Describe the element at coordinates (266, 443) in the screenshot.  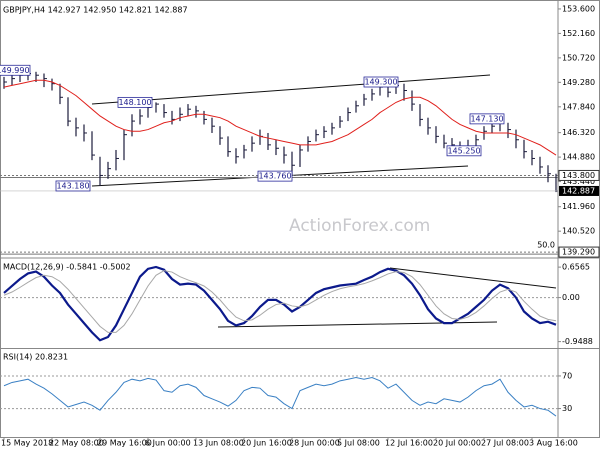
I see `x-tick-label: 20 Jun 16:00` at that location.